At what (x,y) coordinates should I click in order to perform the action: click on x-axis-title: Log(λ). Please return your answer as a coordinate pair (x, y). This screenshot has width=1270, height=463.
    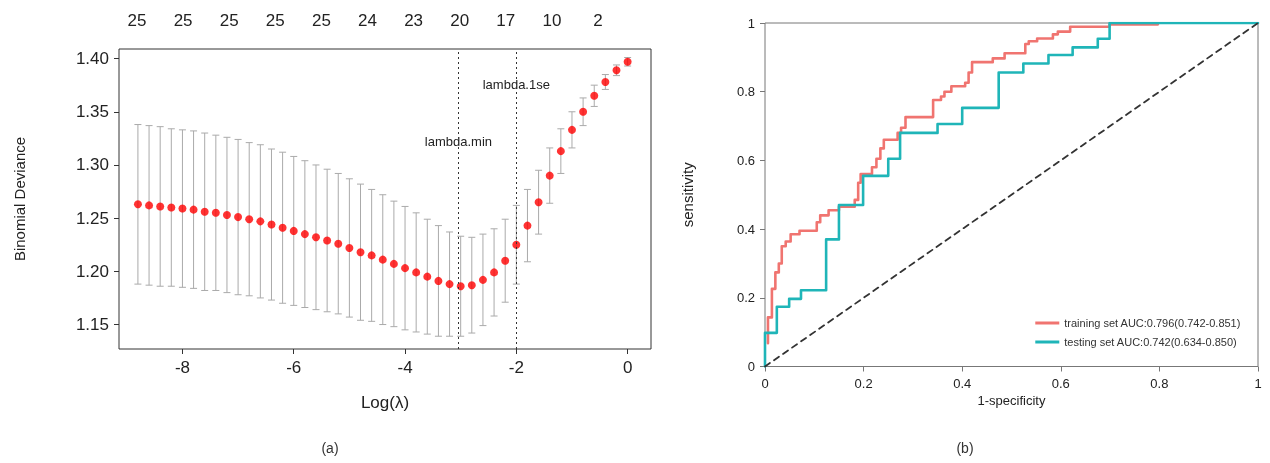
    Looking at the image, I should click on (385, 402).